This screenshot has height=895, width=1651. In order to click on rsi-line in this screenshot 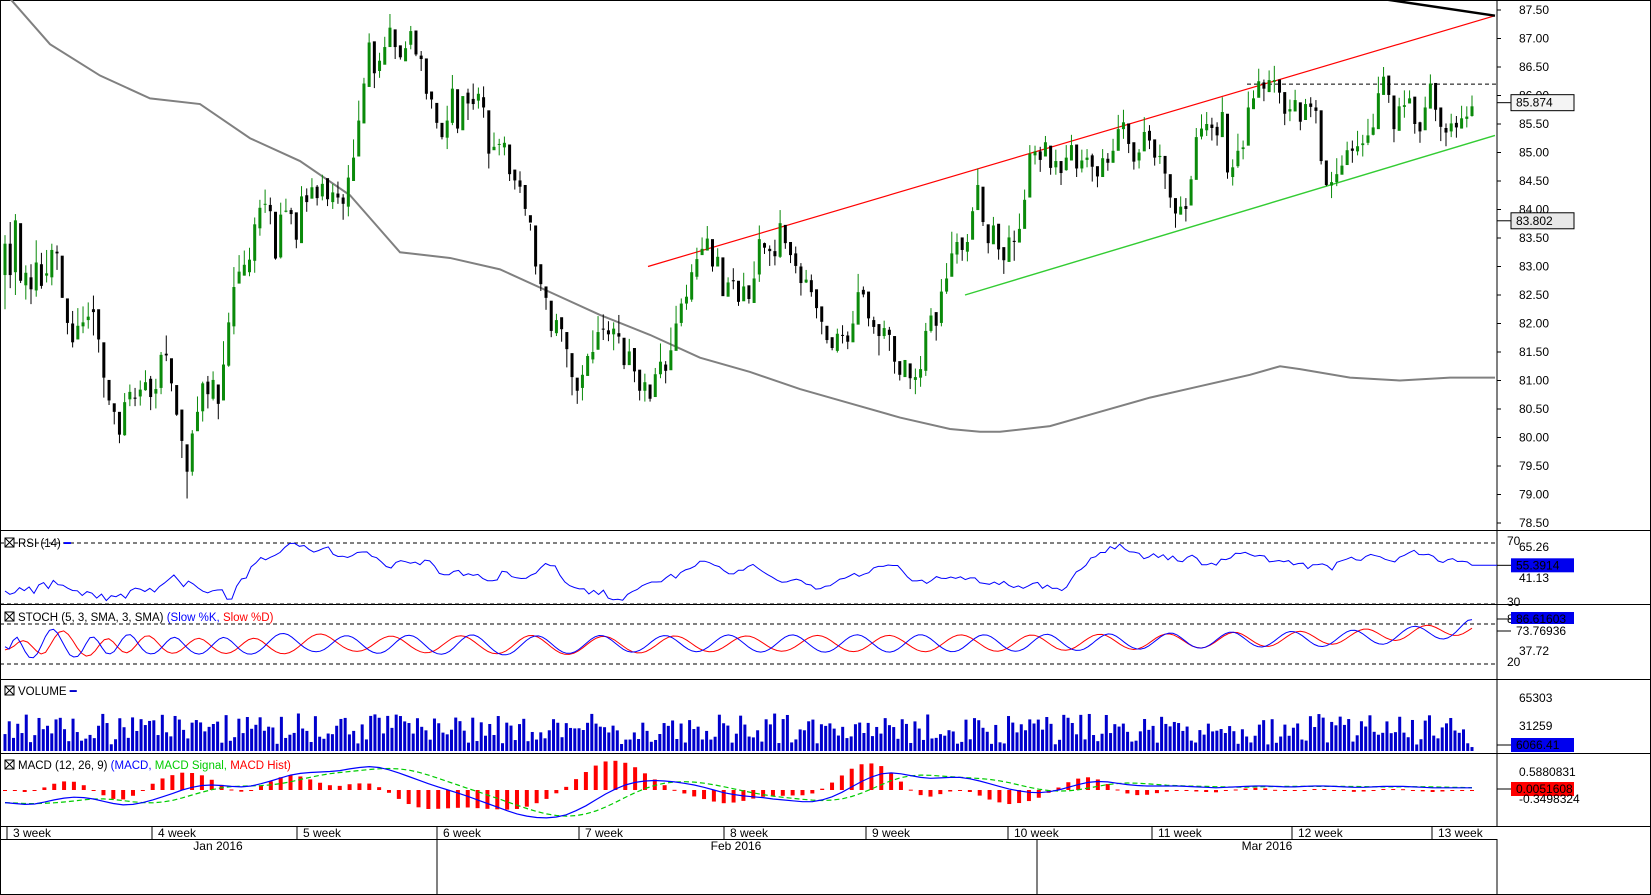, I will do `click(738, 572)`.